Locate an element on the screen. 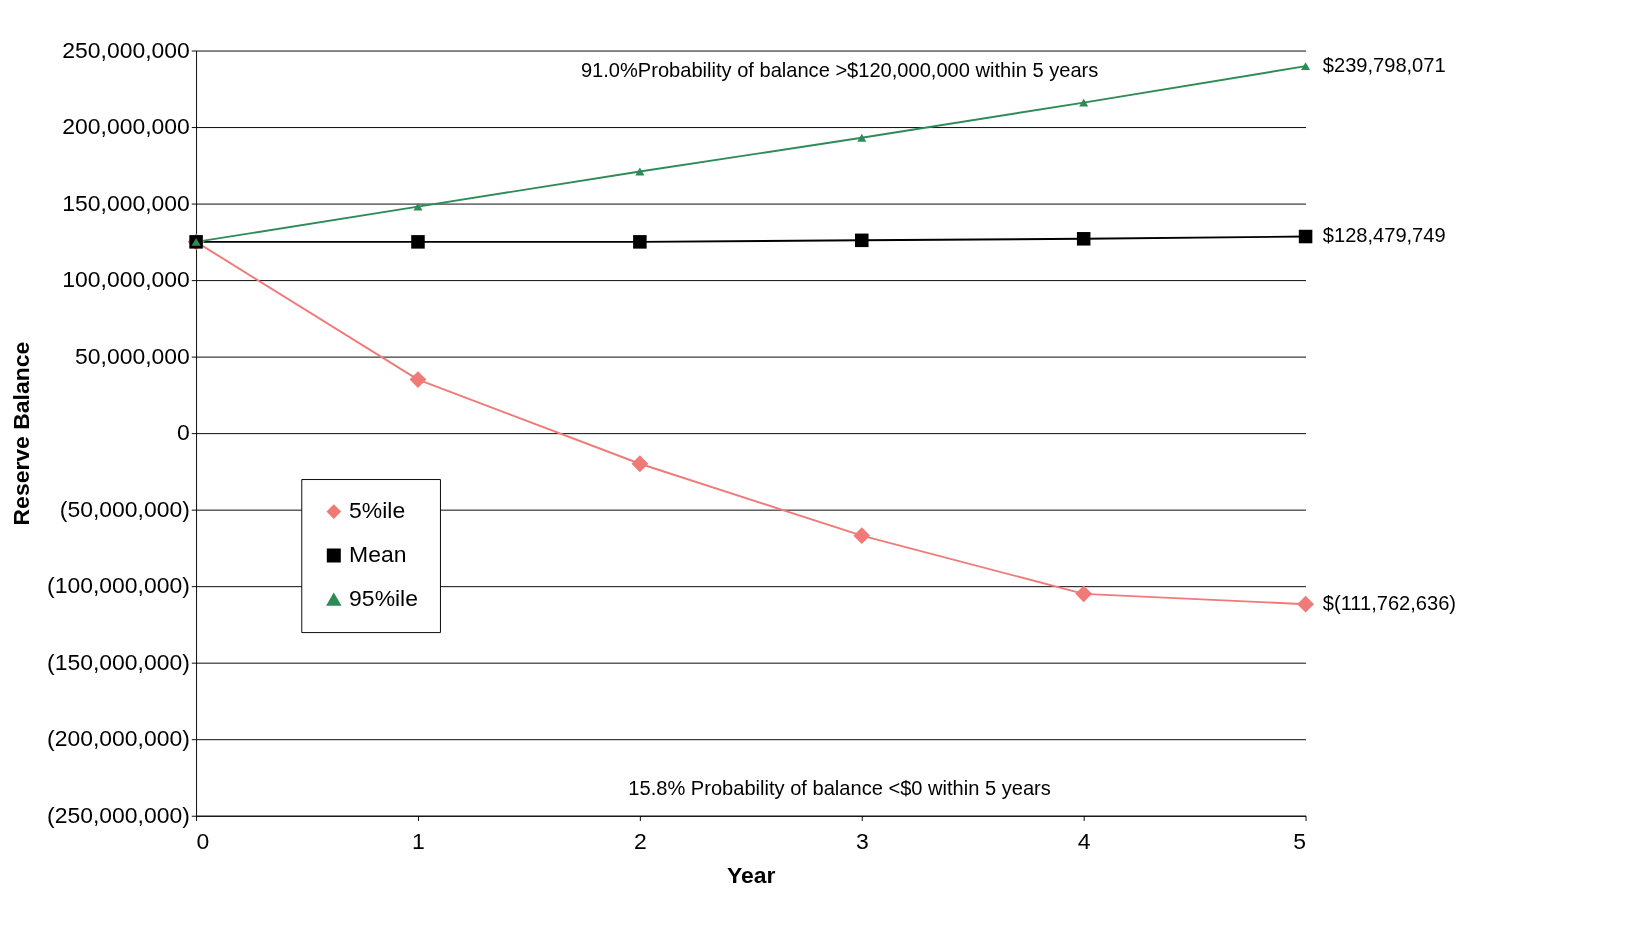 The width and height of the screenshot is (1648, 950). x-tick-label: 2 is located at coordinates (640, 840).